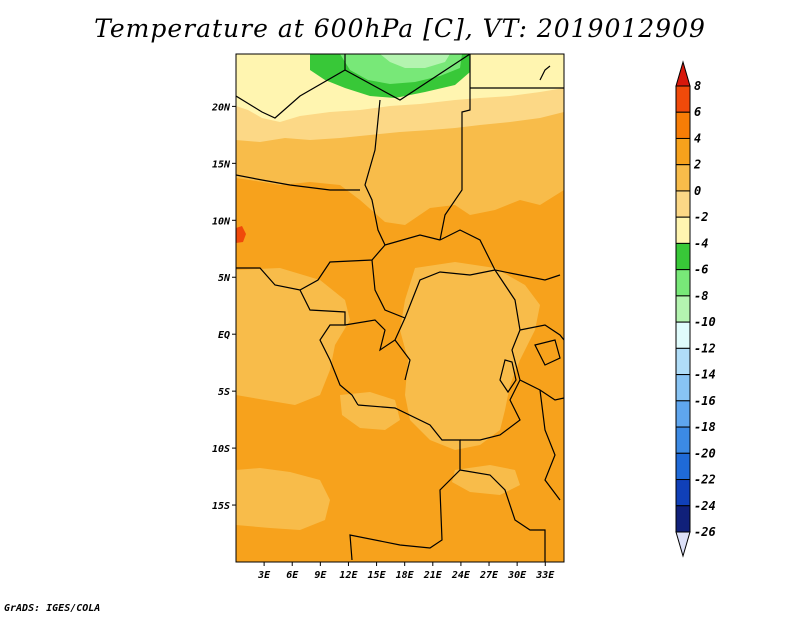 This screenshot has width=800, height=618. I want to click on colorbar-label: -6, so click(701, 270).